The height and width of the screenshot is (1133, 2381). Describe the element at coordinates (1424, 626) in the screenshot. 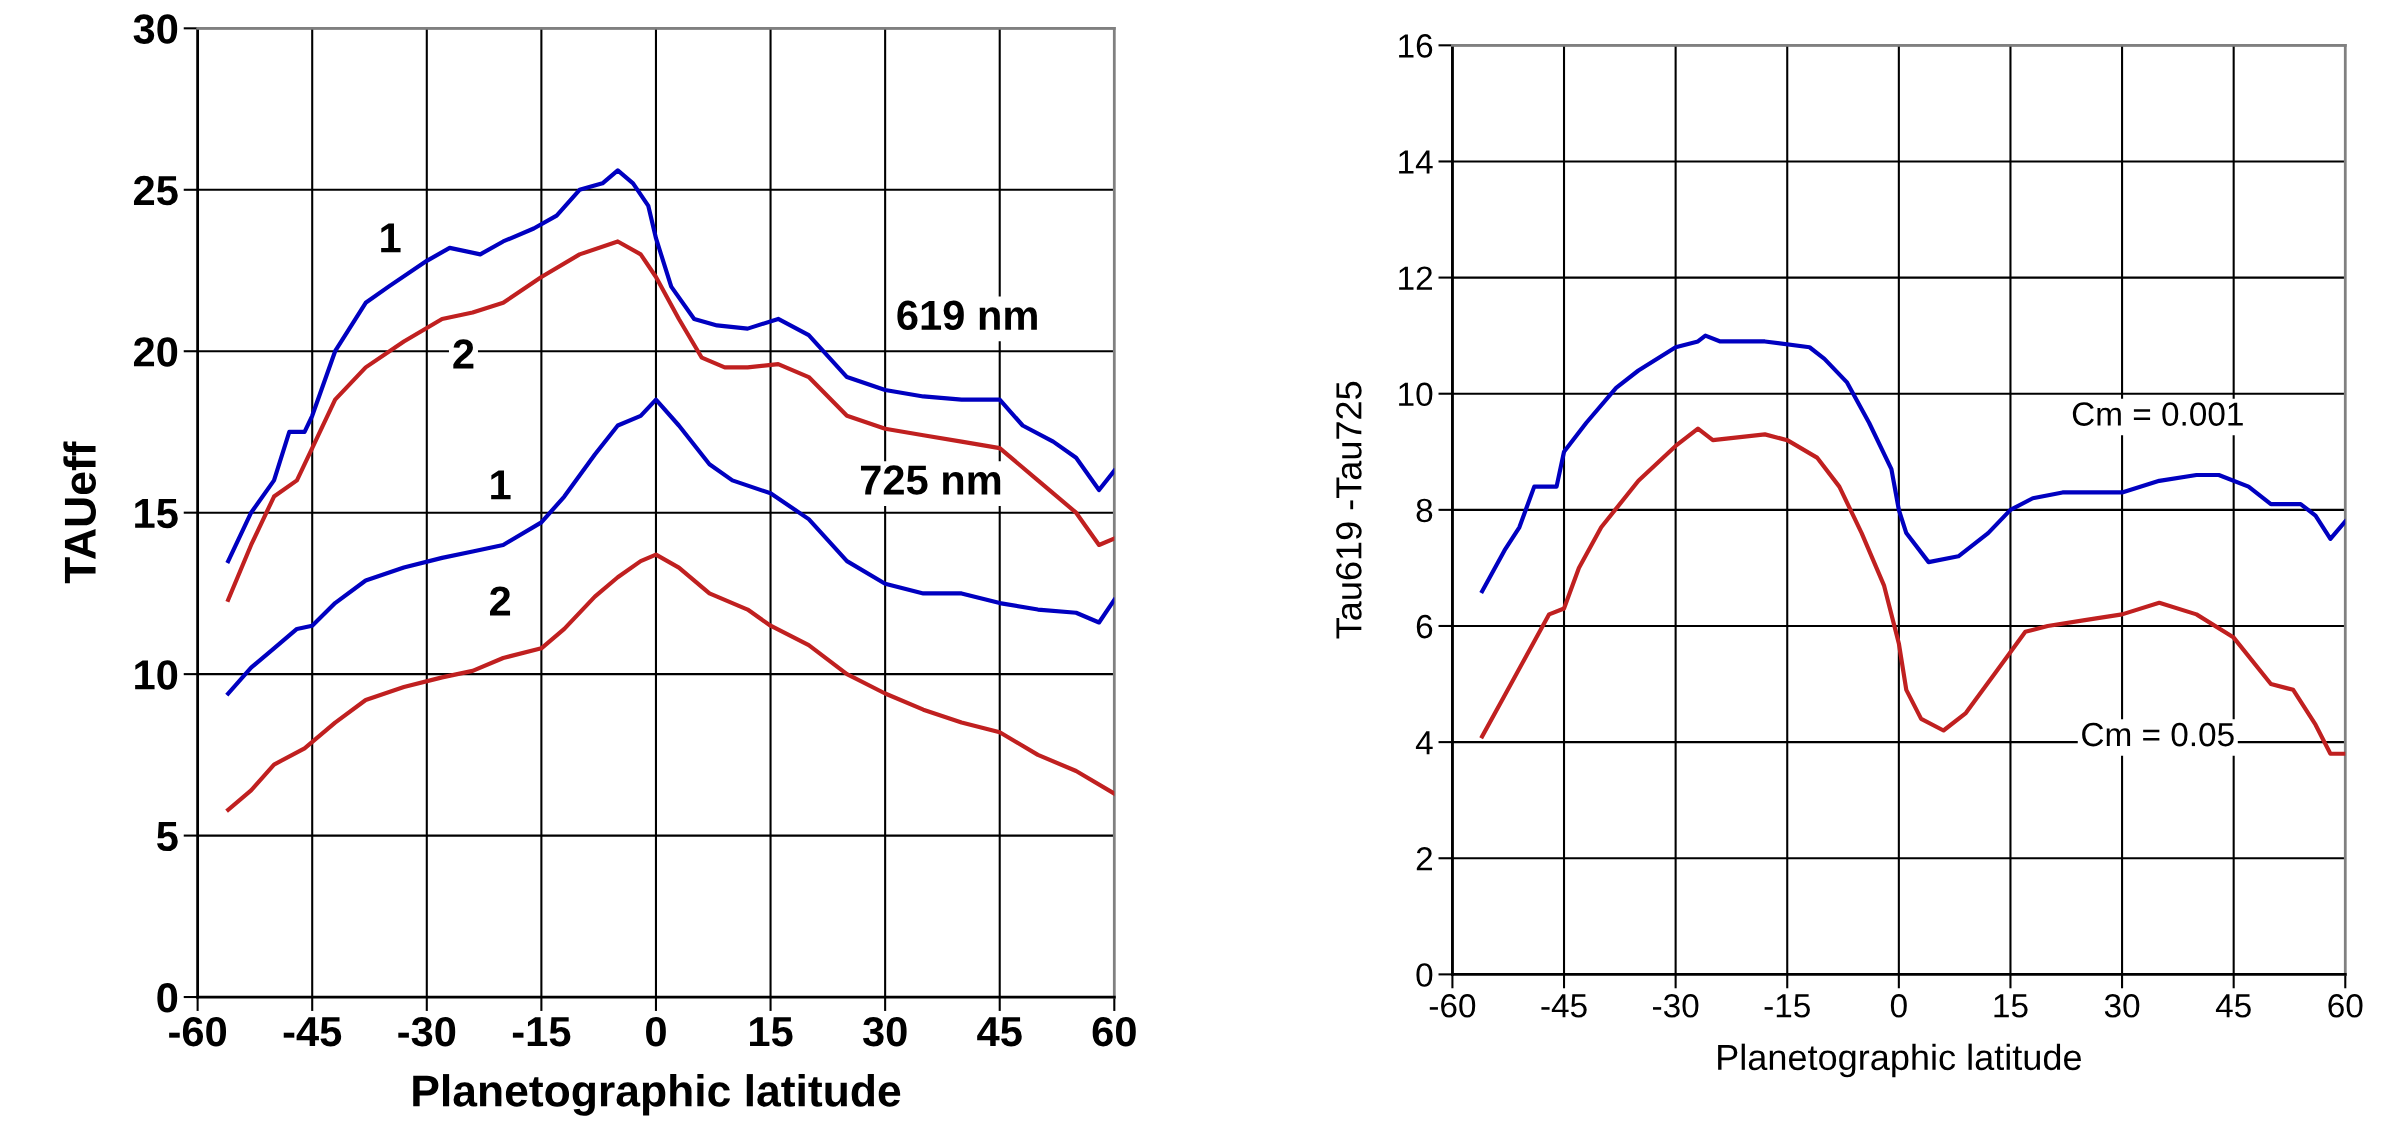

I see `y-tick-label: 6` at that location.